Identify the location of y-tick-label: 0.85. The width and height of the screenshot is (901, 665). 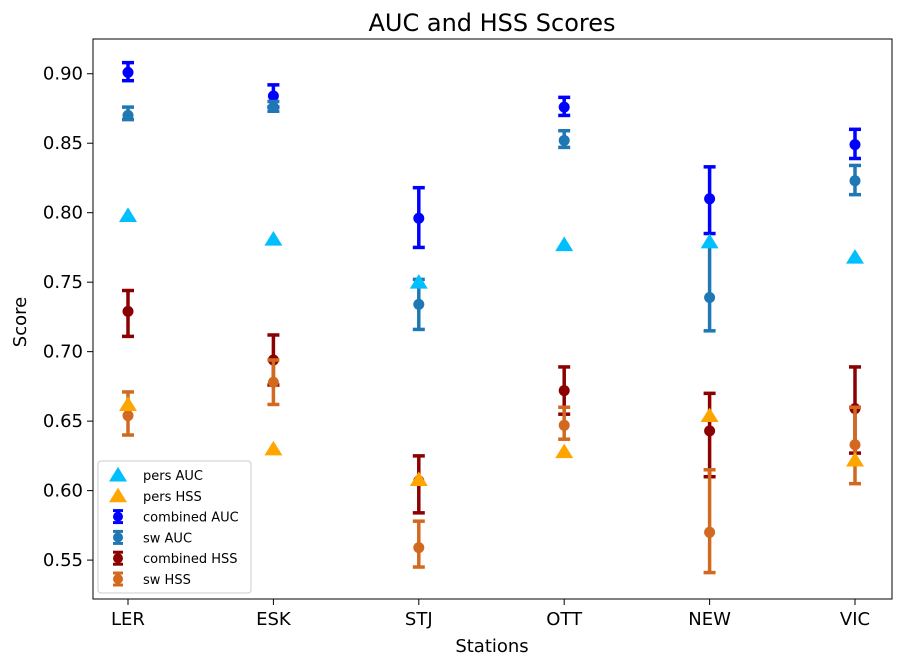
(63, 143).